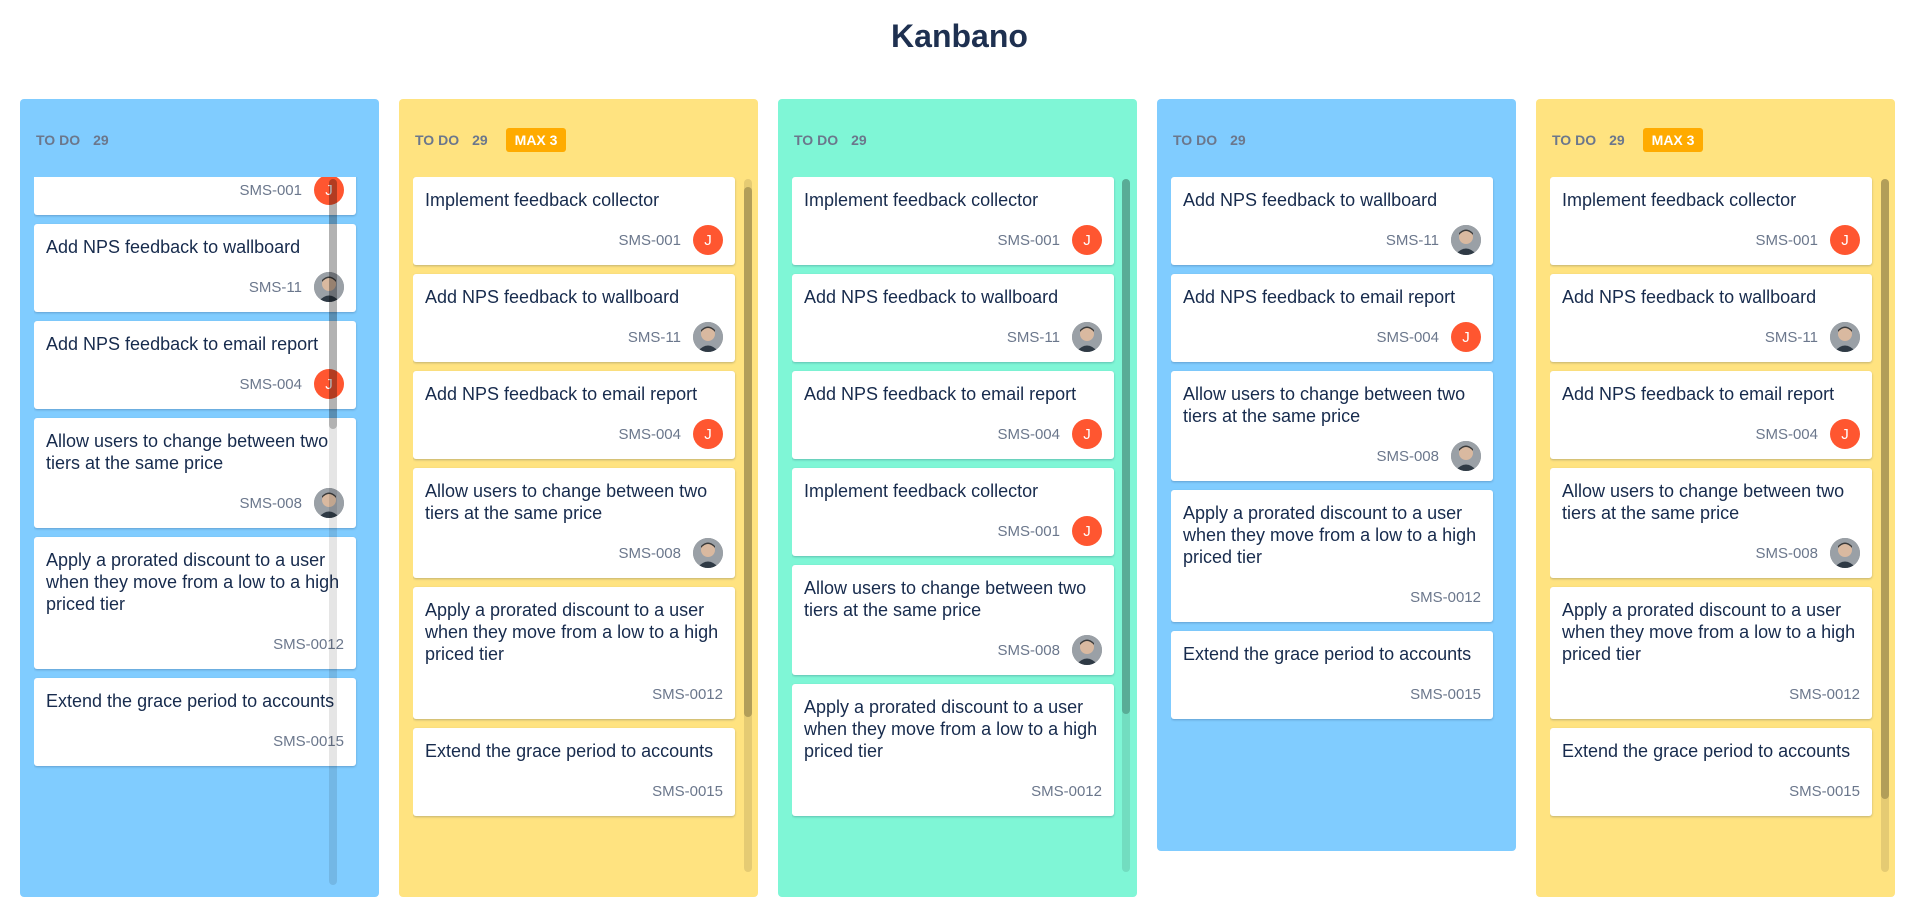  What do you see at coordinates (1332, 694) in the screenshot?
I see `card-footer: SMS-0015` at bounding box center [1332, 694].